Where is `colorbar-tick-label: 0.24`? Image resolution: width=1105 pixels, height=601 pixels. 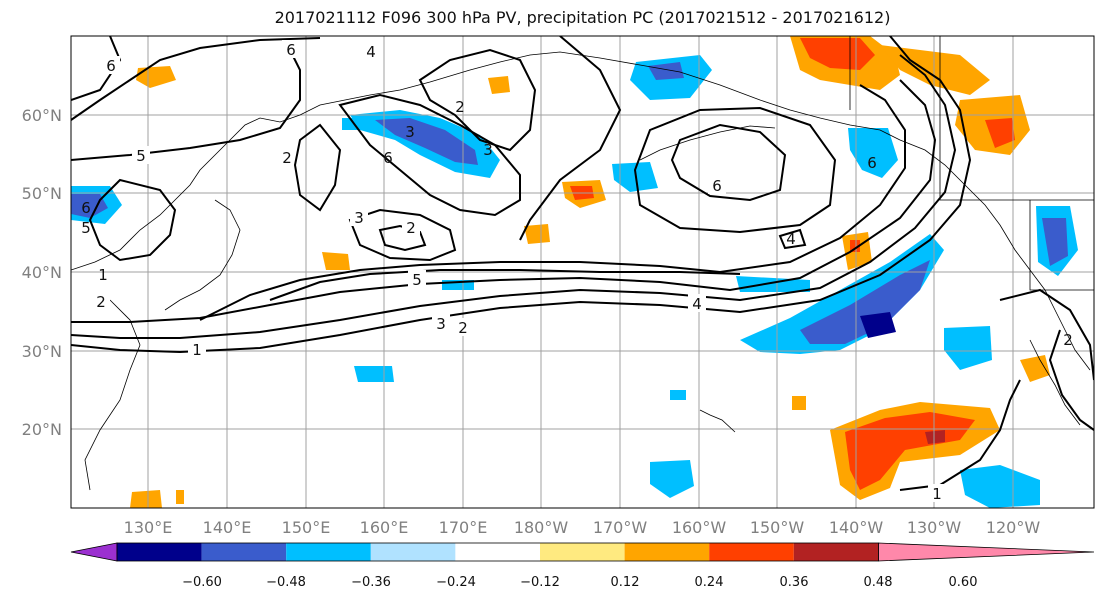 colorbar-tick-label: 0.24 is located at coordinates (709, 582).